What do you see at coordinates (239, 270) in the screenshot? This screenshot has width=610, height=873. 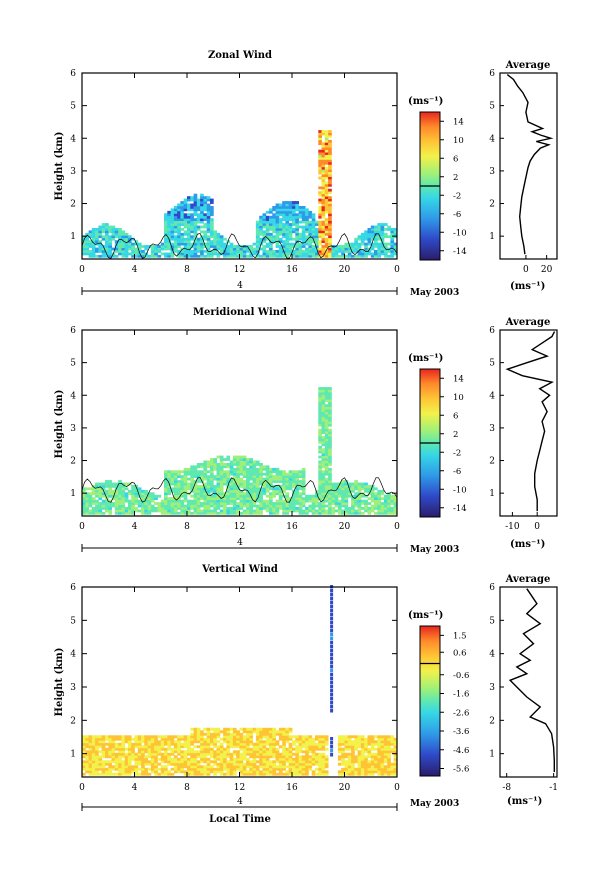 I see `x-tick-label: 12` at bounding box center [239, 270].